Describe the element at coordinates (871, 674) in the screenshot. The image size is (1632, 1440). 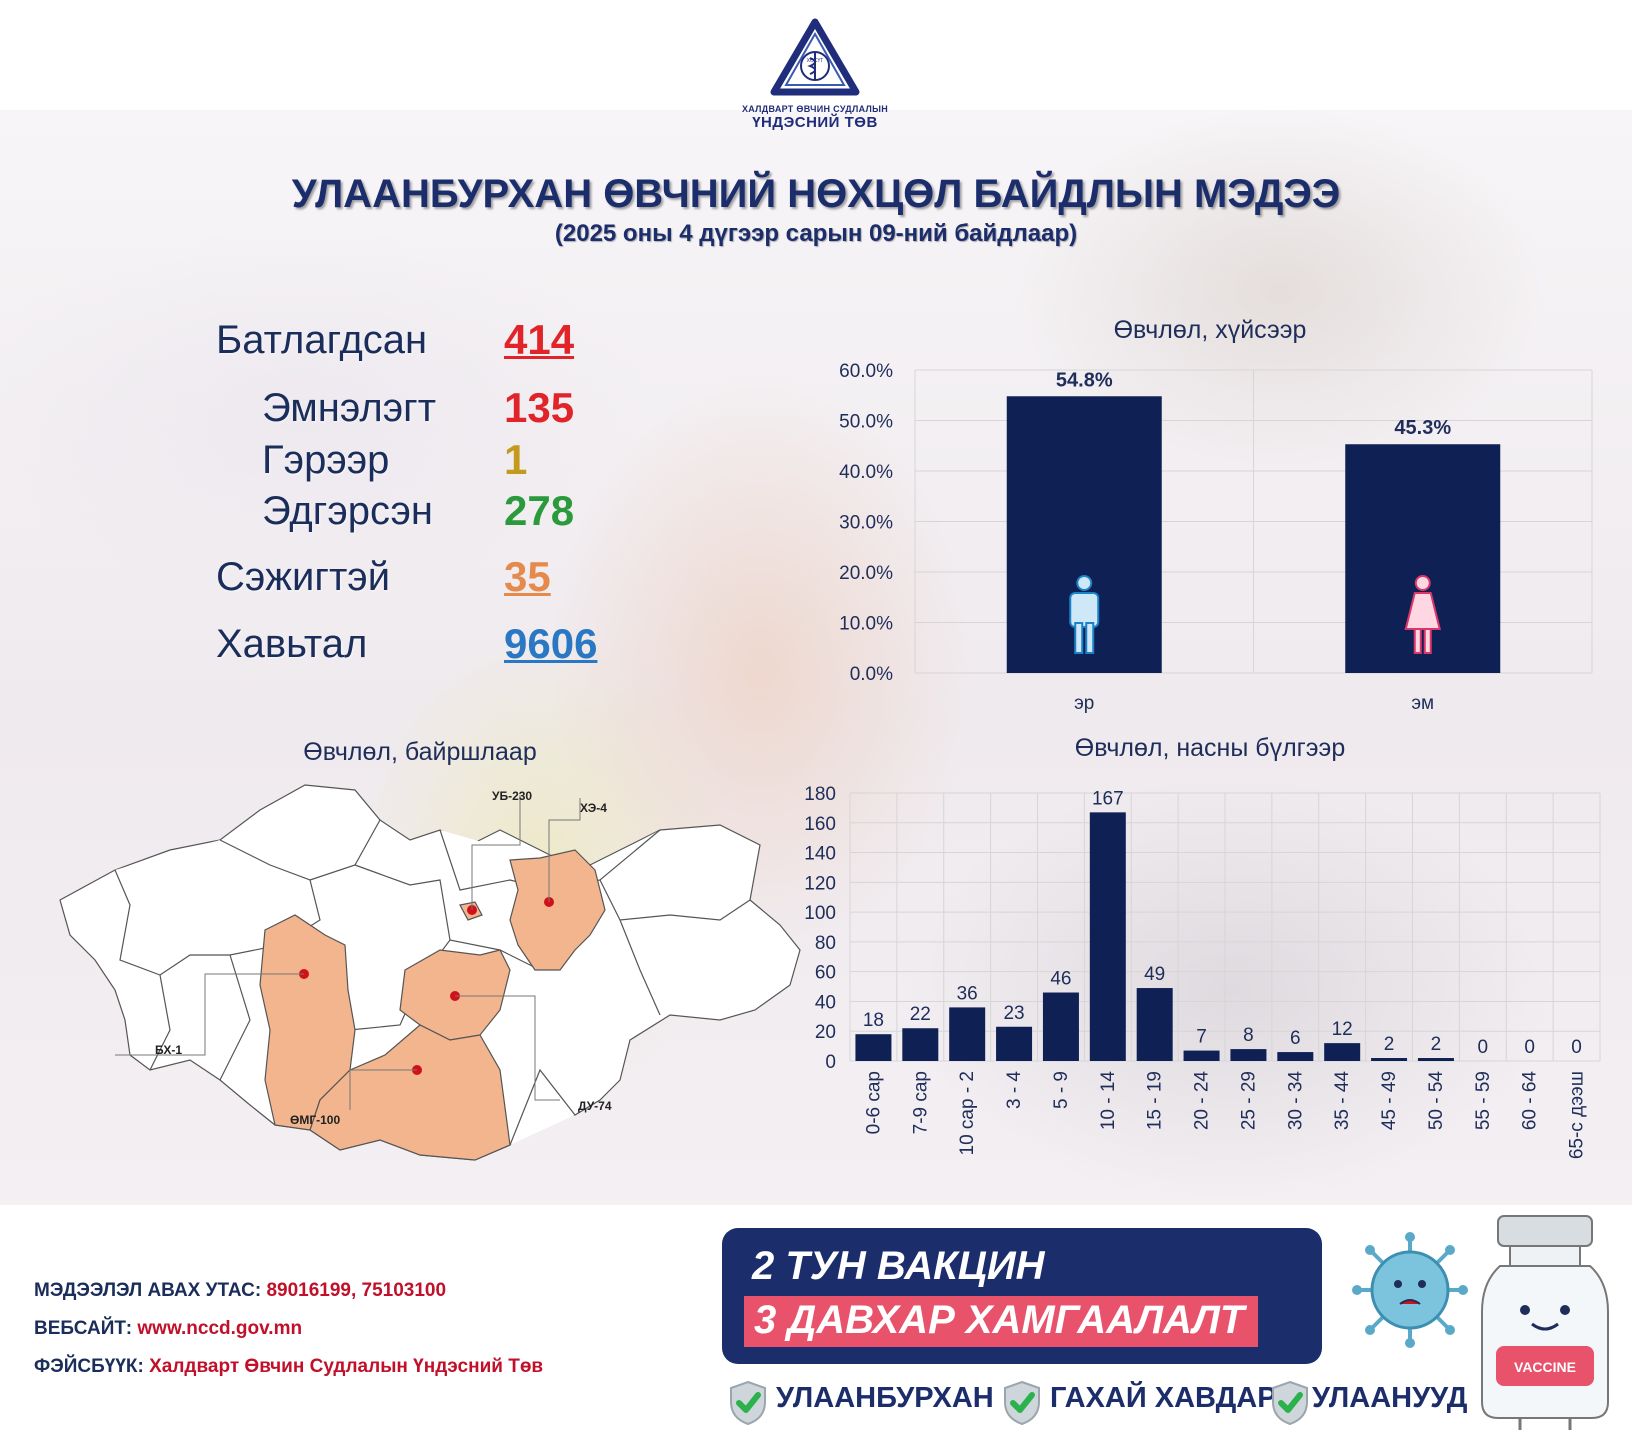
I see `gender-y-tick: 0.0%` at that location.